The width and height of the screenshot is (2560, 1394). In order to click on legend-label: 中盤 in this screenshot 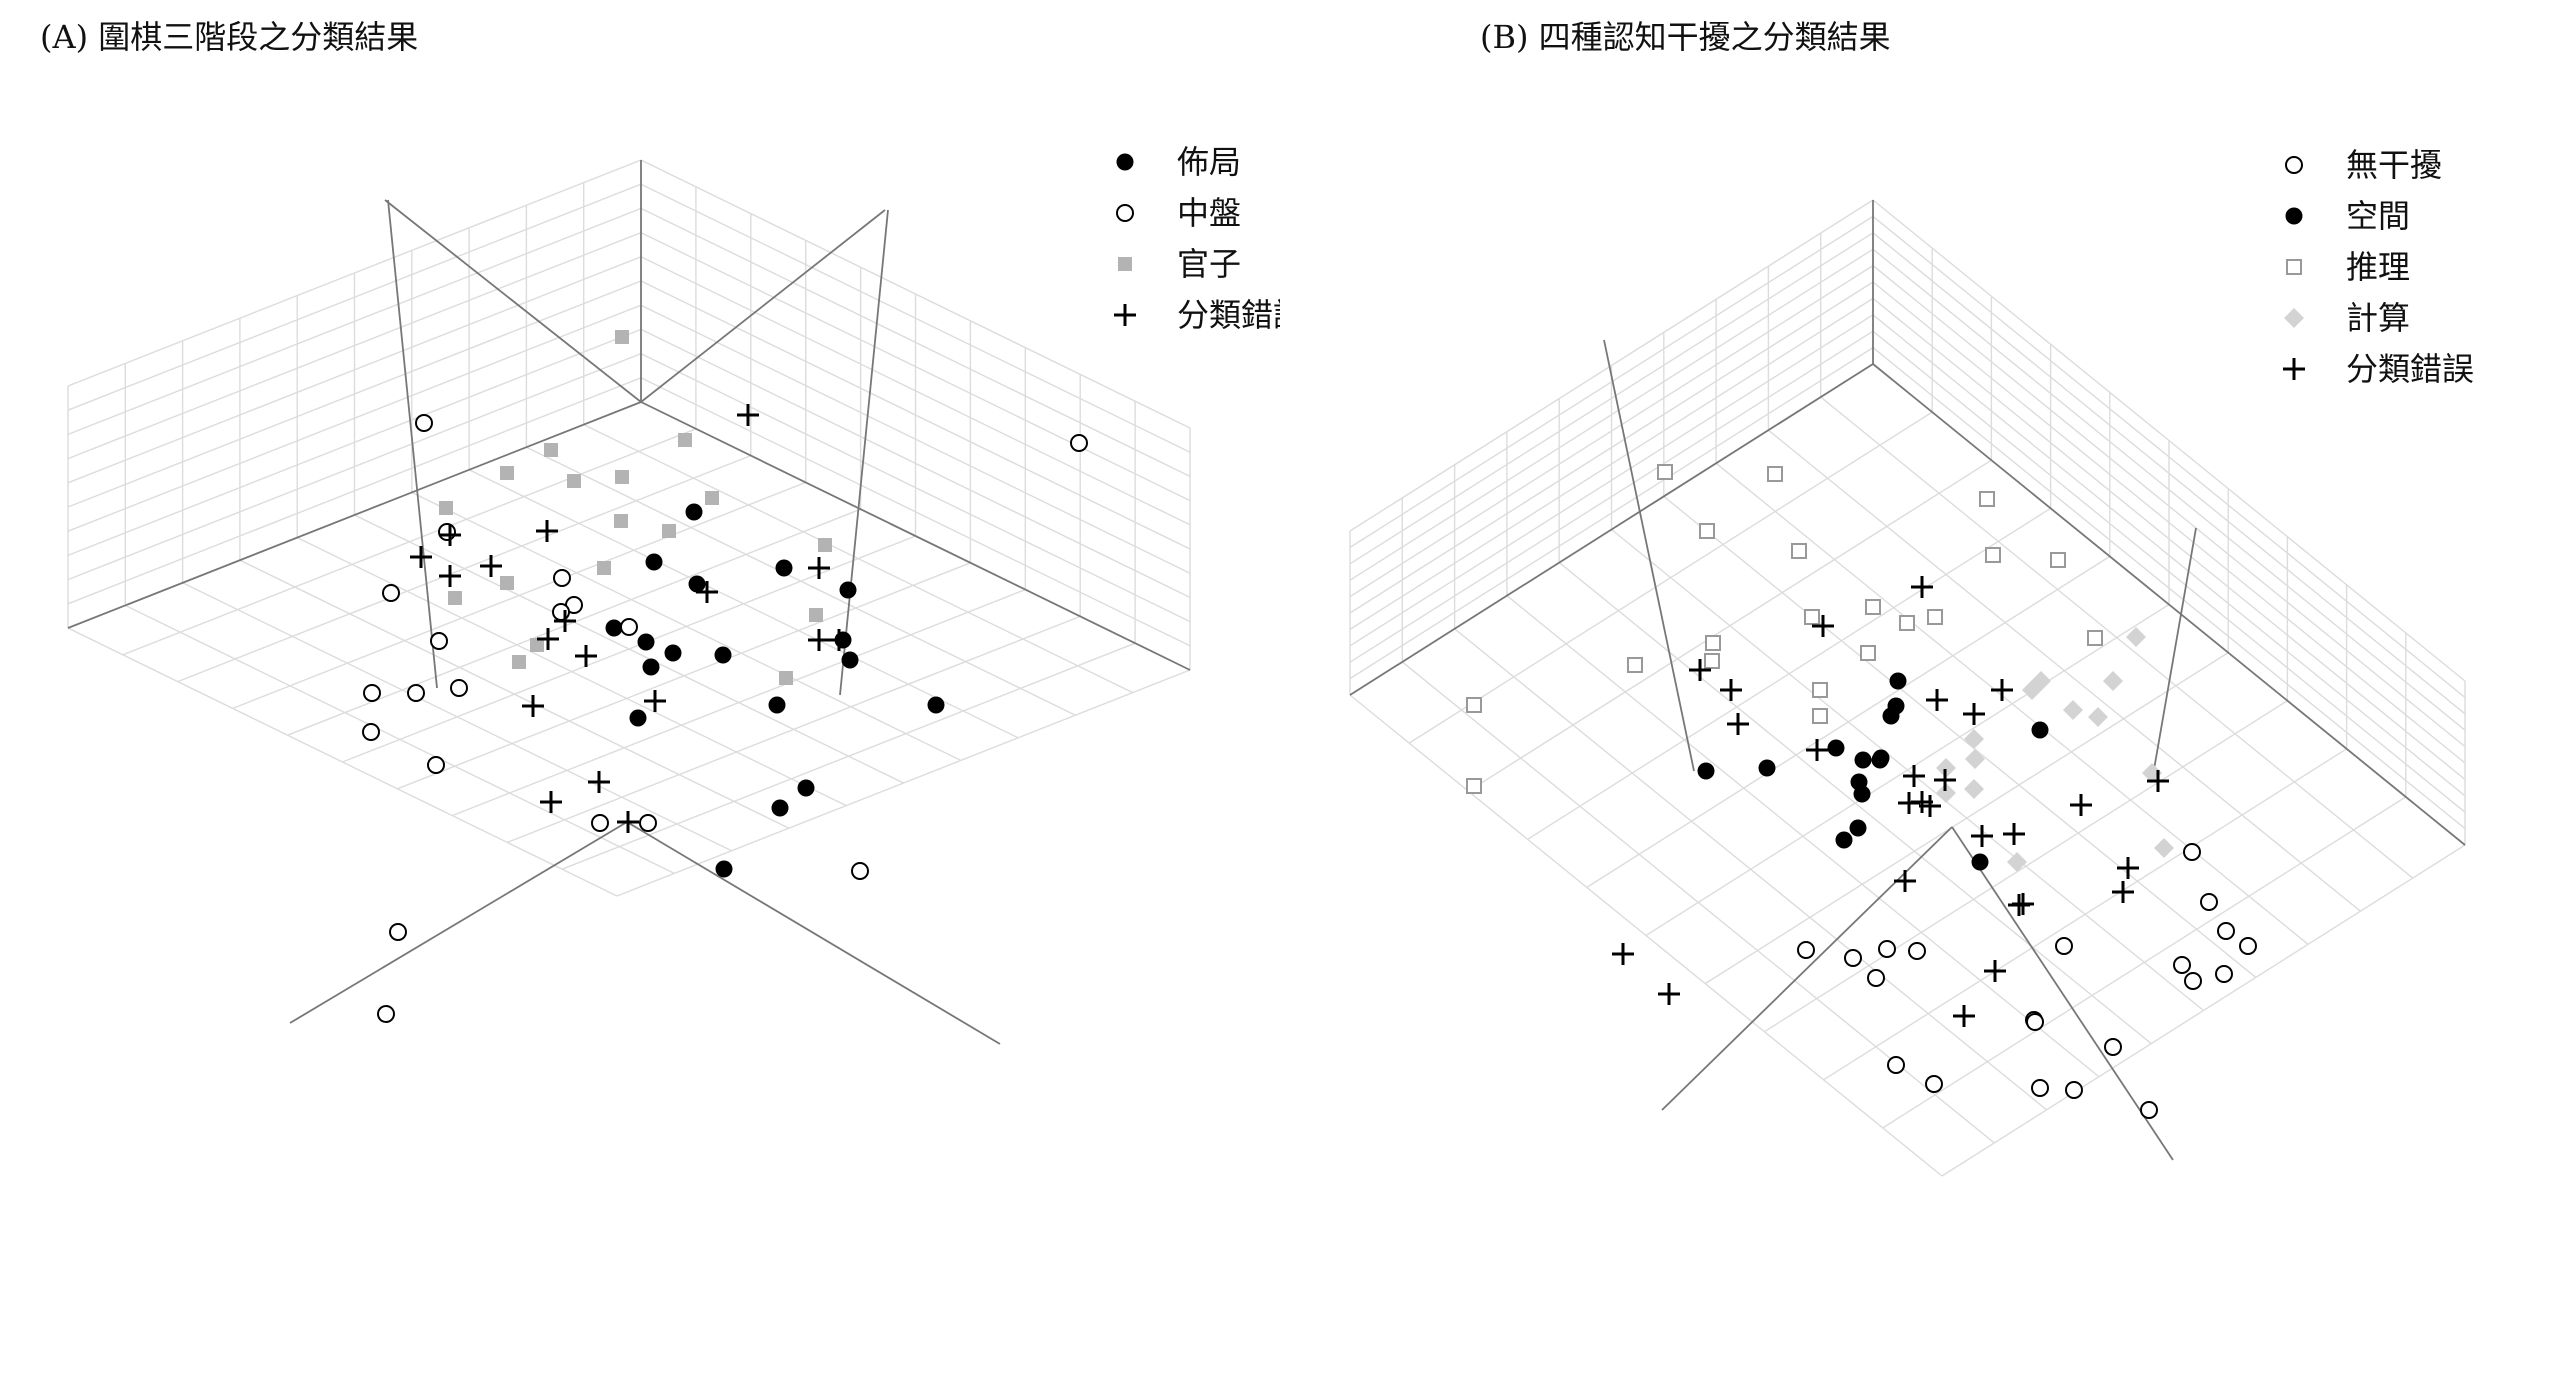, I will do `click(1209, 213)`.